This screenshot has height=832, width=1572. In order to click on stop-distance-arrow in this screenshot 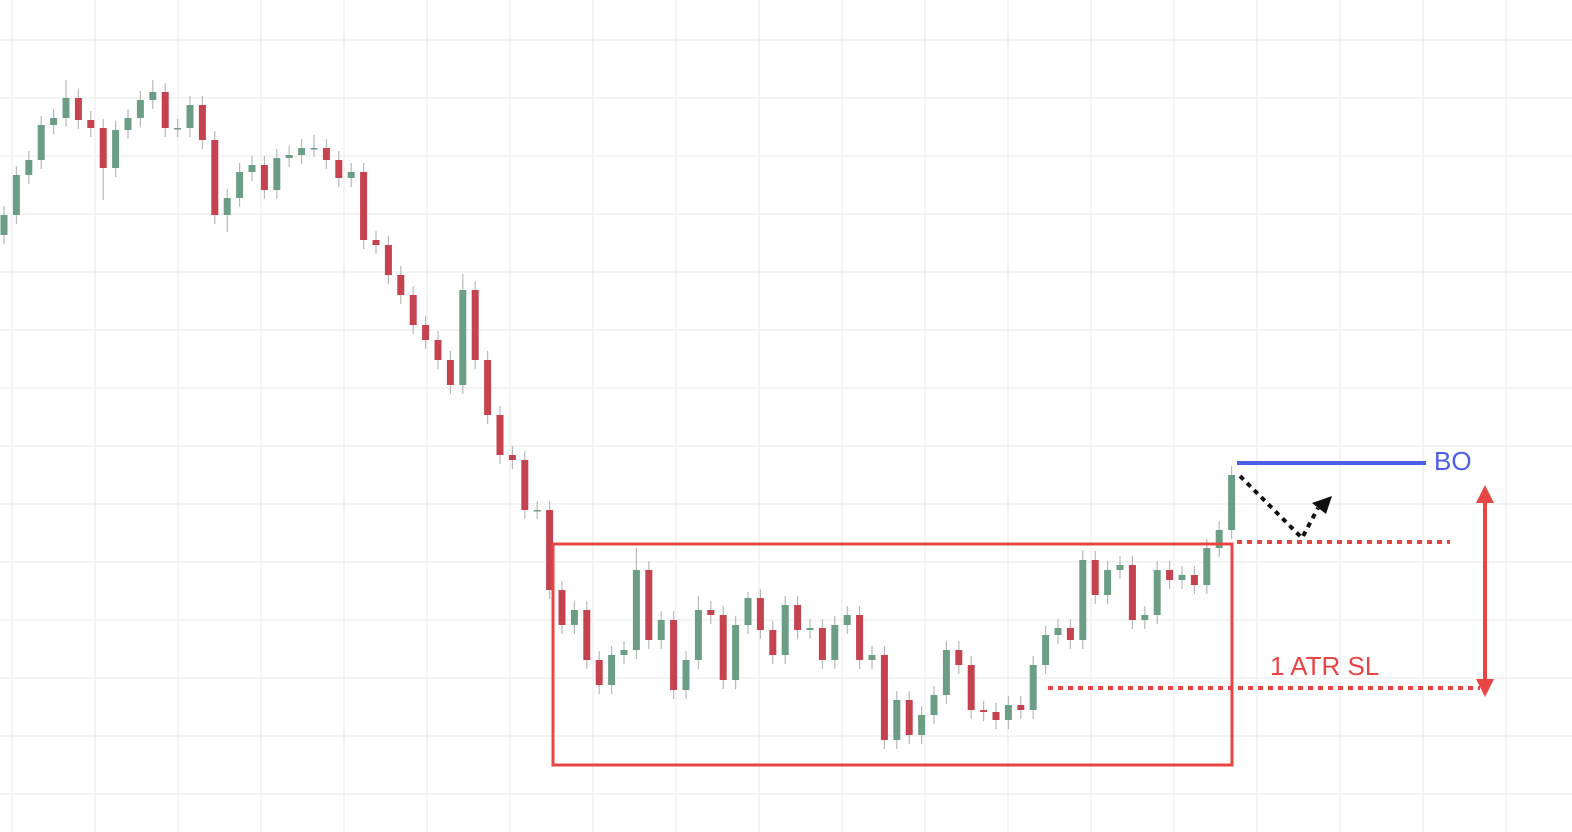, I will do `click(1485, 591)`.